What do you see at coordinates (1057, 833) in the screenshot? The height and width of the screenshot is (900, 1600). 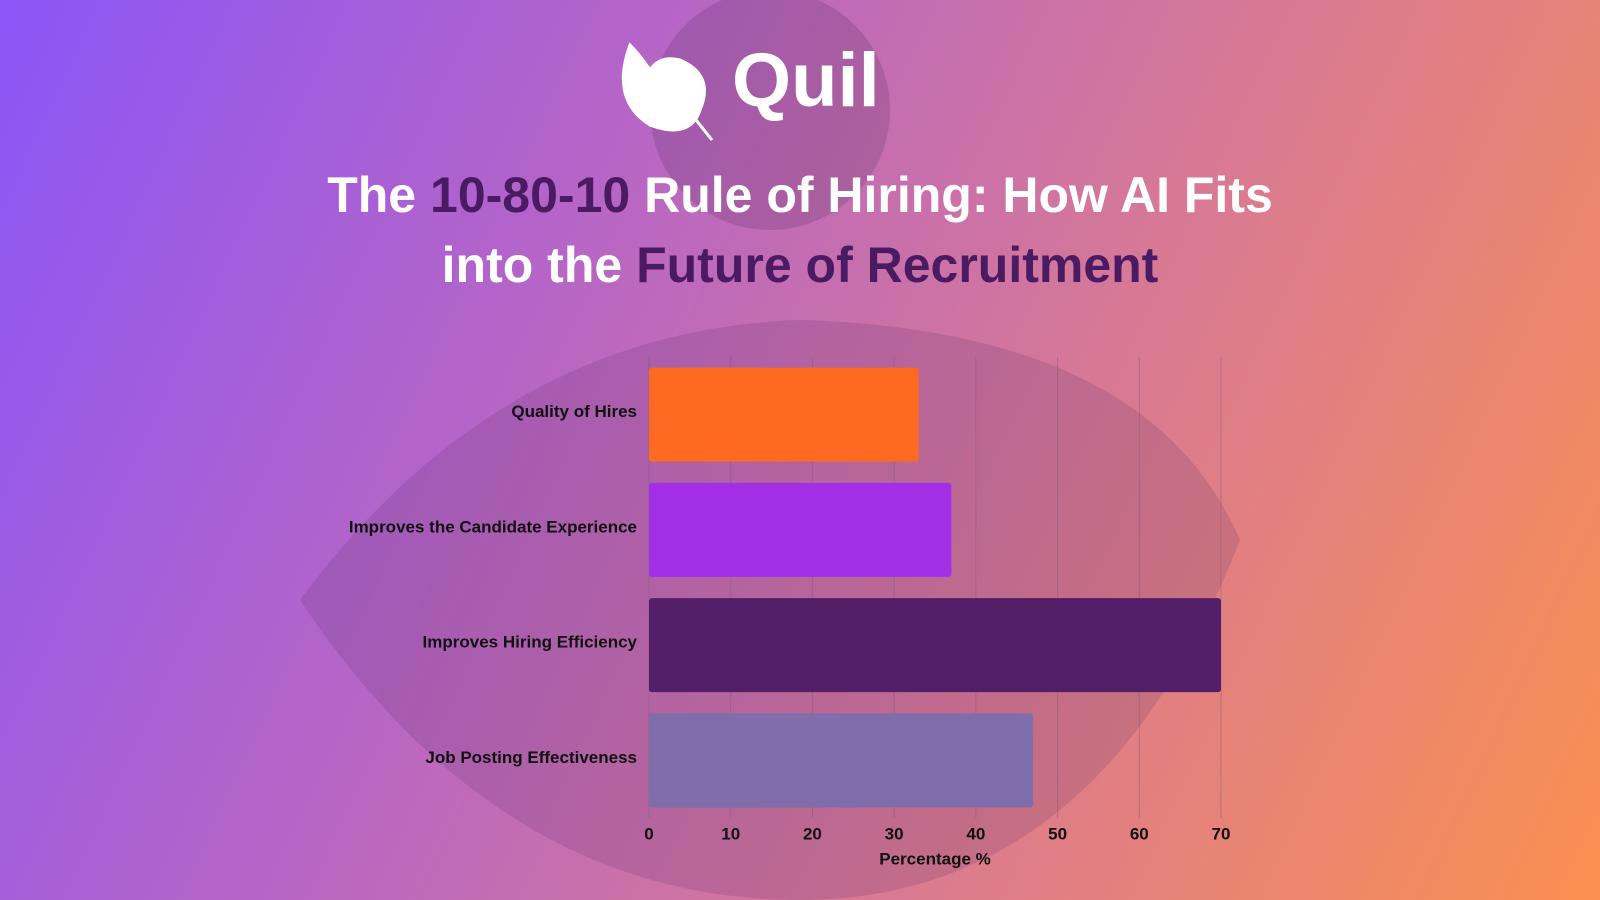 I see `x-tick-label: 50` at bounding box center [1057, 833].